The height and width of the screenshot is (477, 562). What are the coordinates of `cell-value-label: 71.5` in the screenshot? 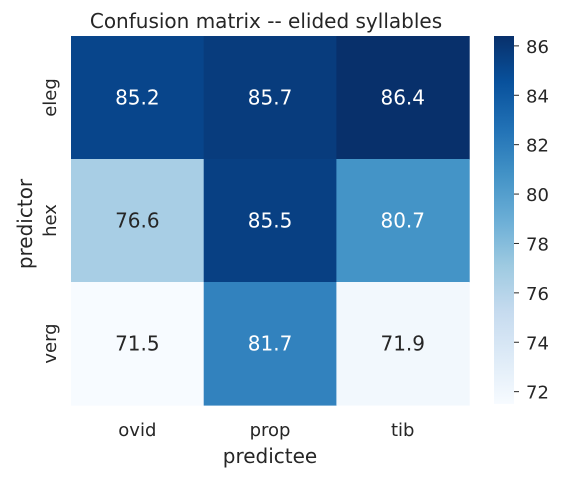 It's located at (137, 344).